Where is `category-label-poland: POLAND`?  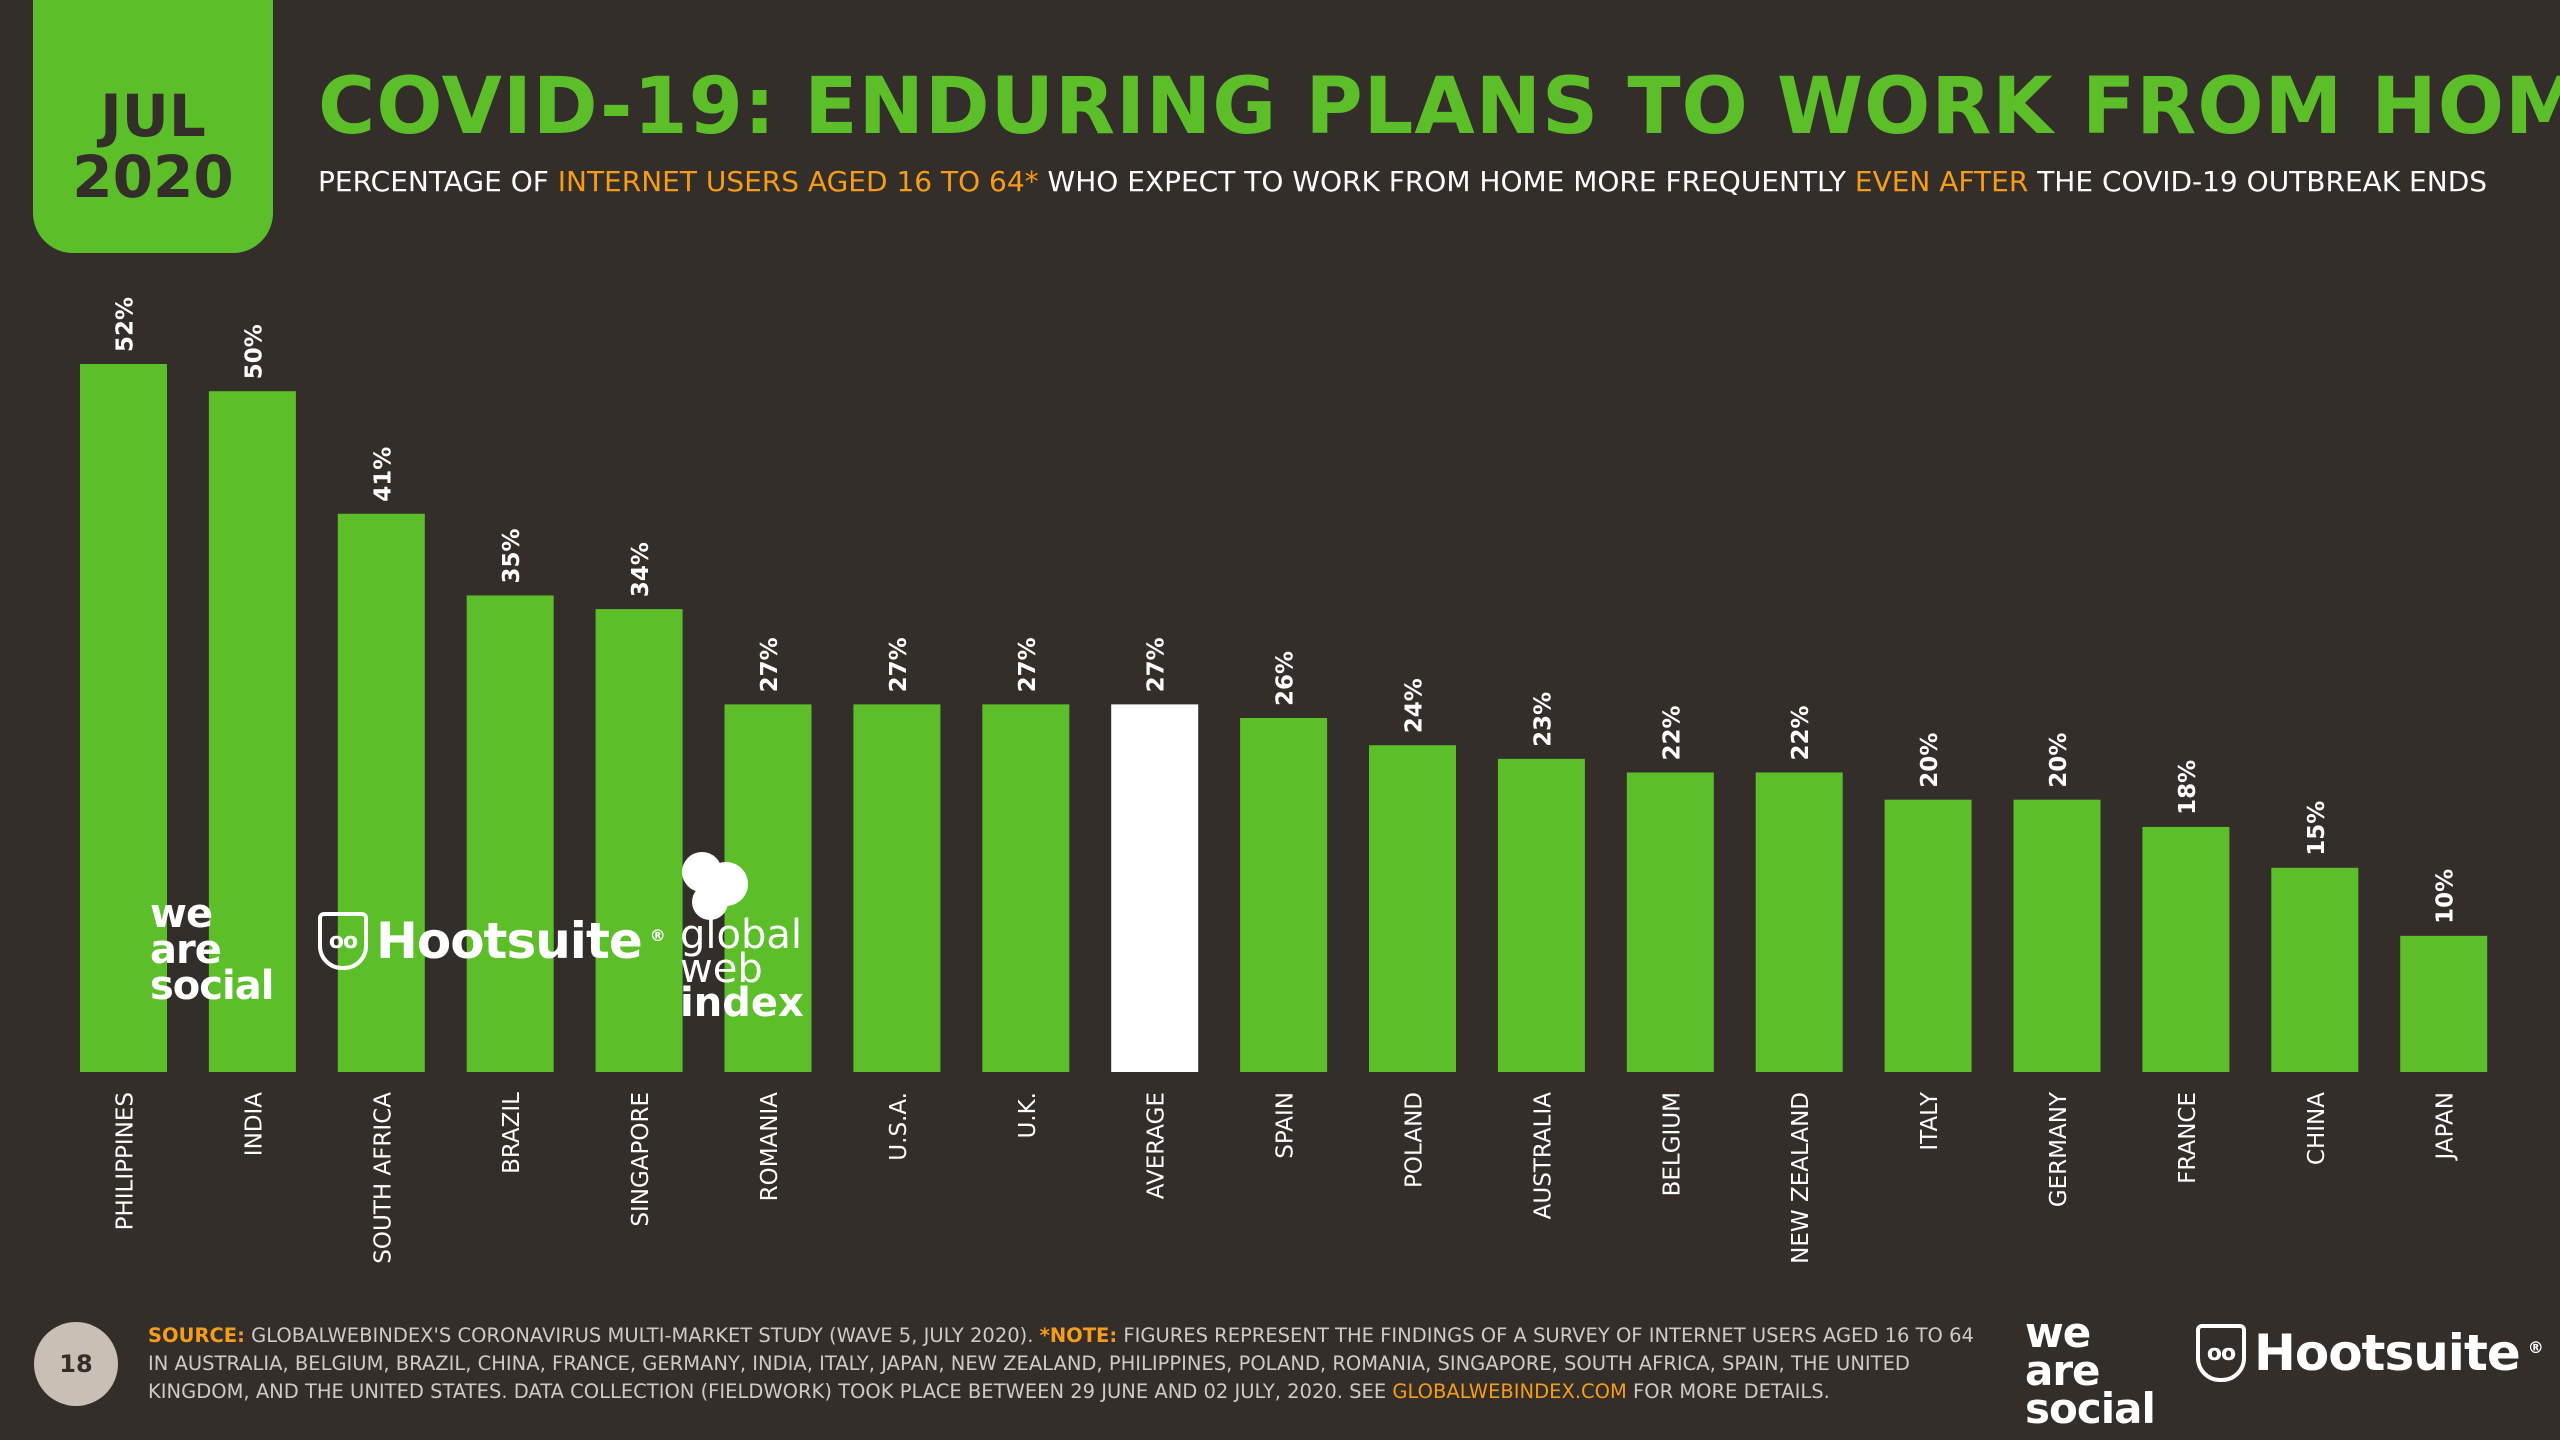 category-label-poland: POLAND is located at coordinates (1415, 1140).